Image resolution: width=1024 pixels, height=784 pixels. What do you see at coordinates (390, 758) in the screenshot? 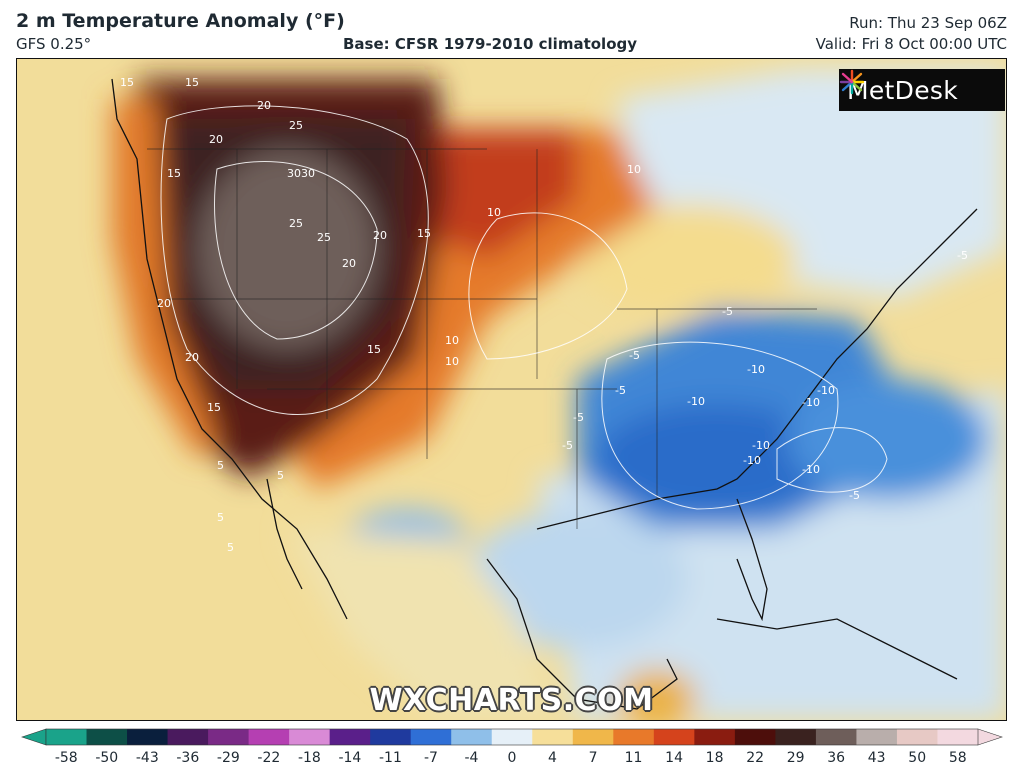
I see `colorbar-tick-label: -11` at bounding box center [390, 758].